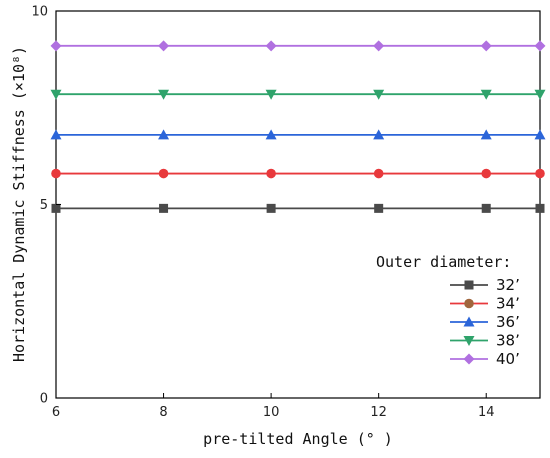 The width and height of the screenshot is (550, 458). What do you see at coordinates (508, 359) in the screenshot?
I see `legend-label: 40’` at bounding box center [508, 359].